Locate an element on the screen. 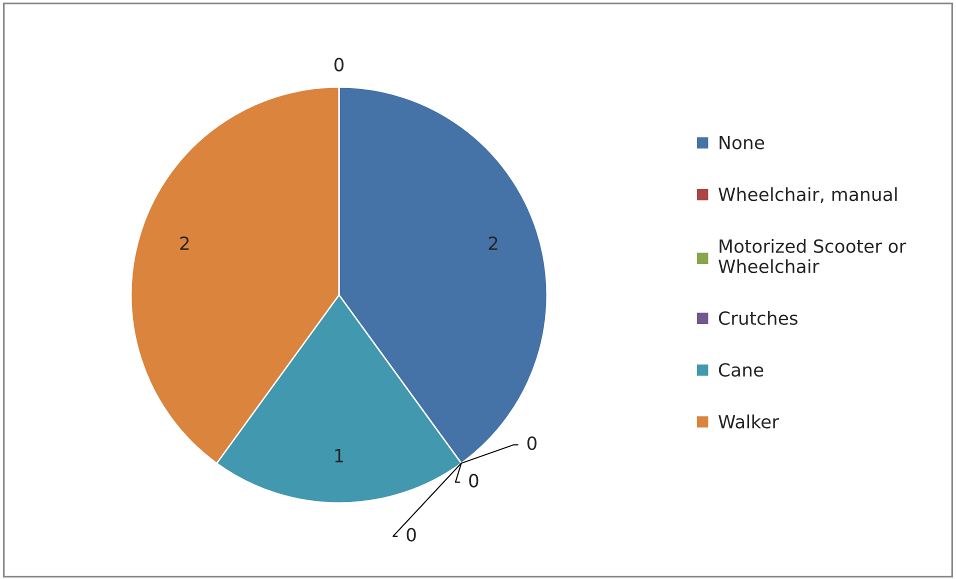  data-label: 1 is located at coordinates (339, 455).